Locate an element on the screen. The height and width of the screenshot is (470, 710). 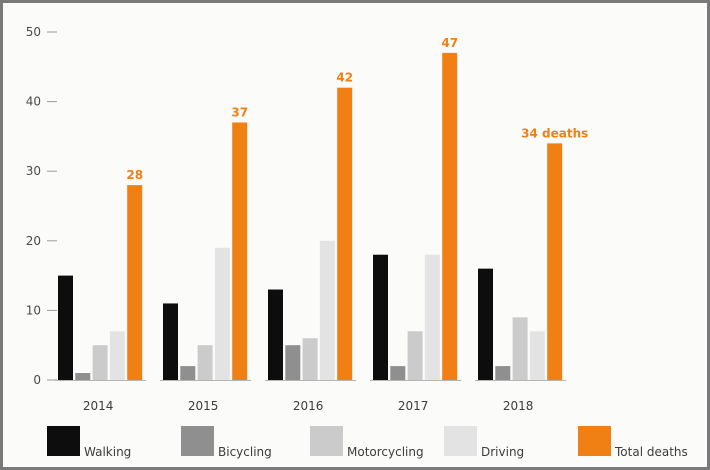
legend-label: Bicycling is located at coordinates (245, 452).